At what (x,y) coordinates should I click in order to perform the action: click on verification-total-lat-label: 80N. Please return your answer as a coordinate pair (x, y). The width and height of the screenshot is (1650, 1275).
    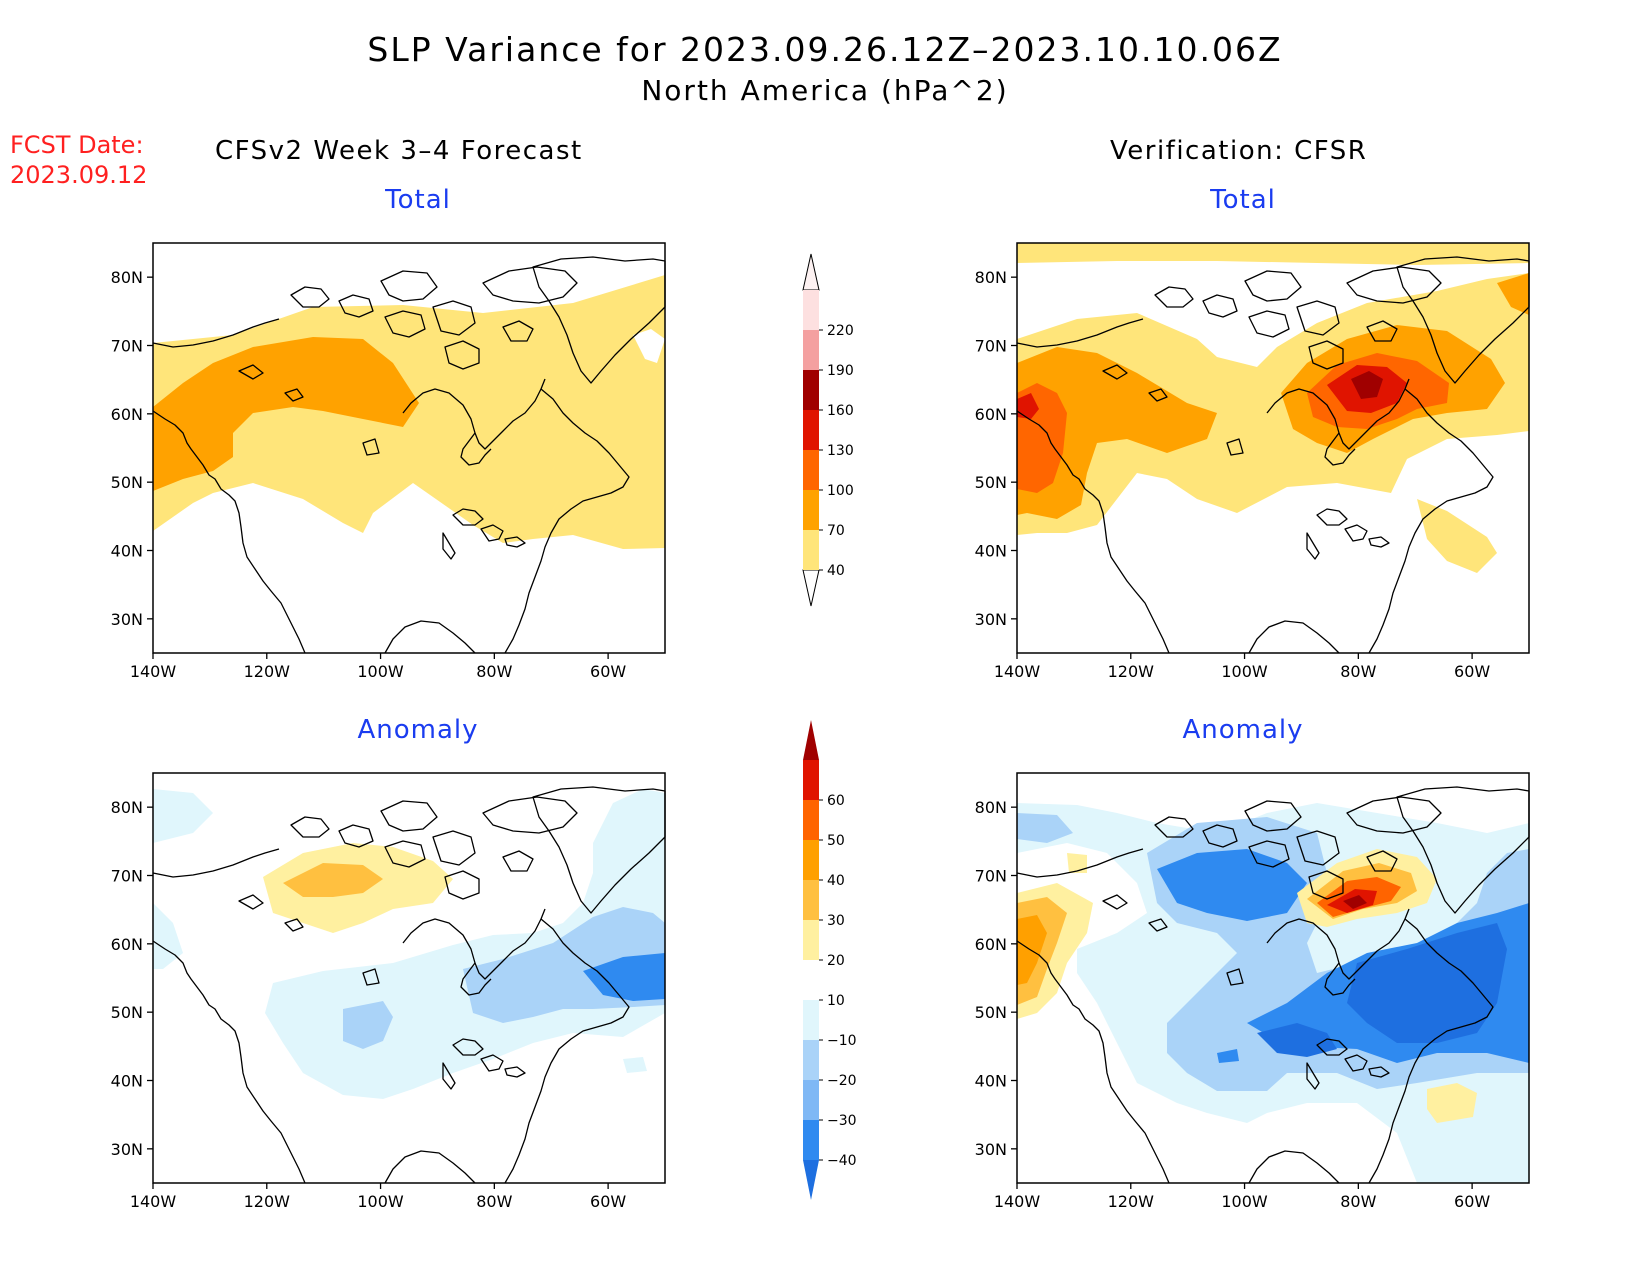
    Looking at the image, I should click on (991, 277).